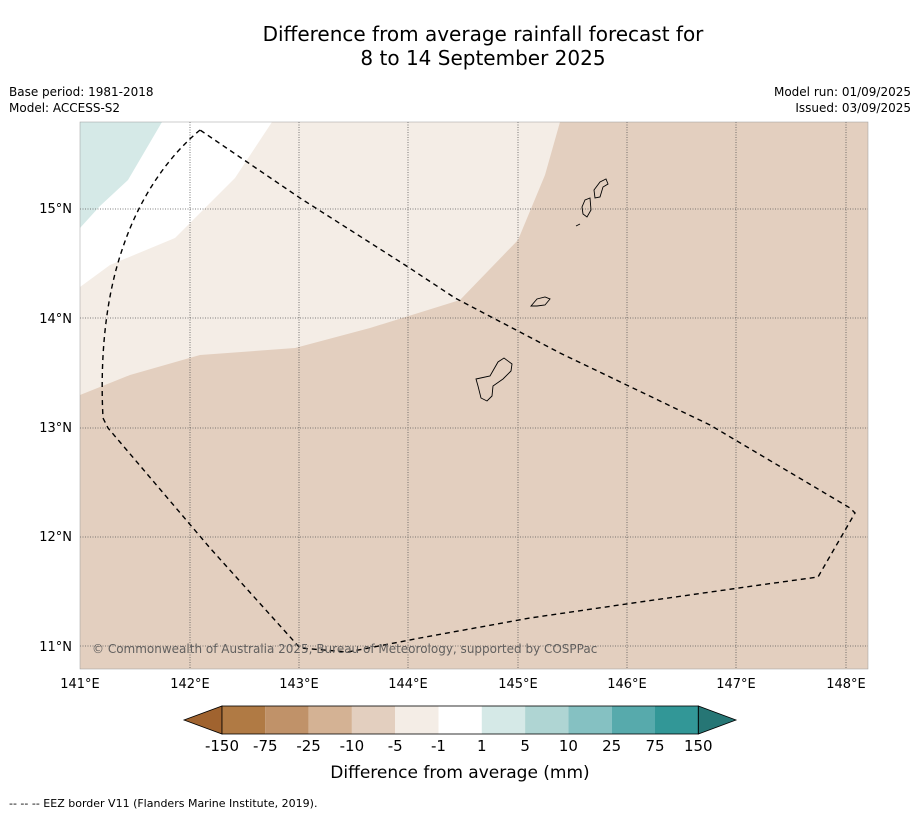 The image size is (919, 816). I want to click on colorbar, so click(460, 720).